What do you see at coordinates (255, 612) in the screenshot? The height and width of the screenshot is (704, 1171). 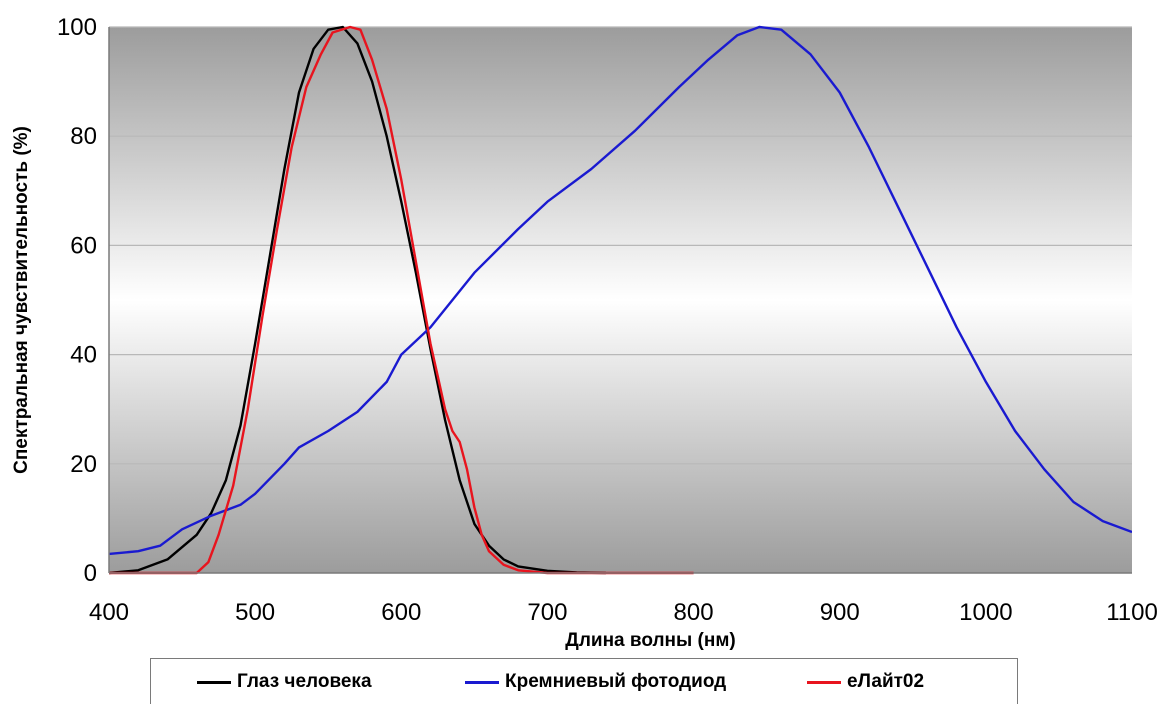 I see `x-tick-label: 500` at bounding box center [255, 612].